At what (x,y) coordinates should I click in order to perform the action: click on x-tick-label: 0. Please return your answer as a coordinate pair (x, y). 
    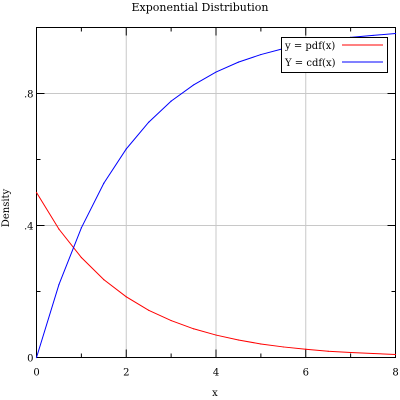
    Looking at the image, I should click on (36, 373).